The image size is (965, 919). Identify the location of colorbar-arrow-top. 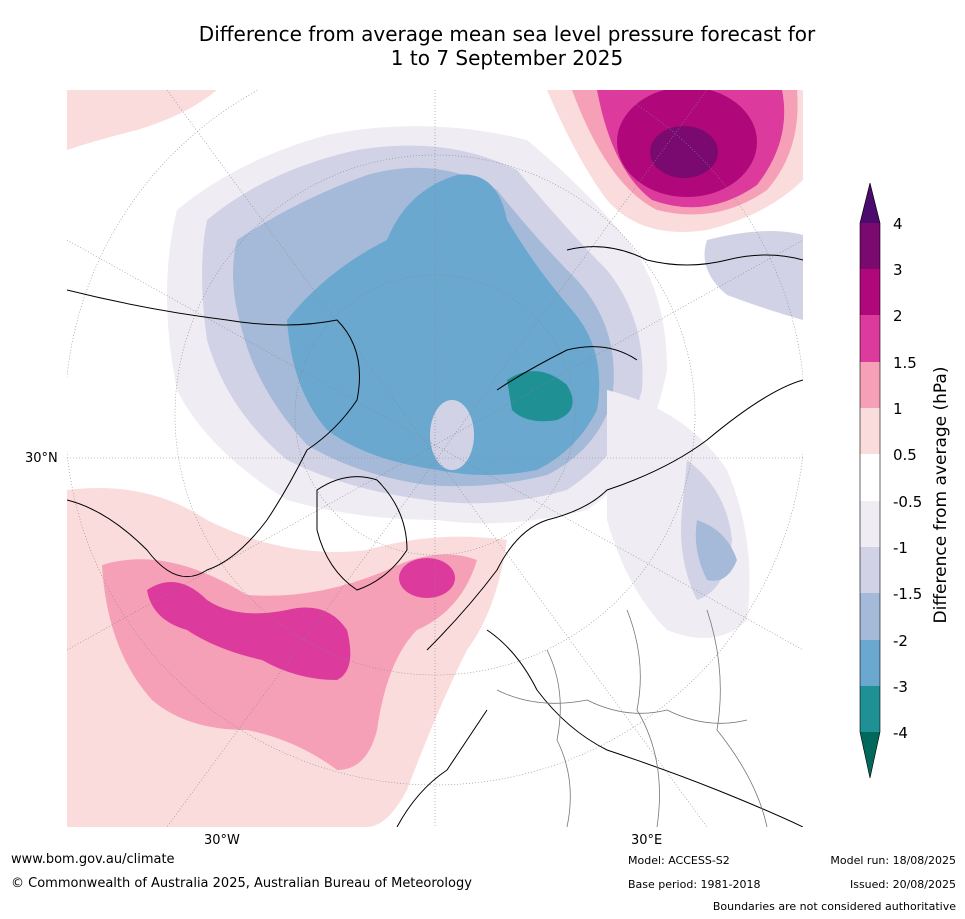
(870, 203).